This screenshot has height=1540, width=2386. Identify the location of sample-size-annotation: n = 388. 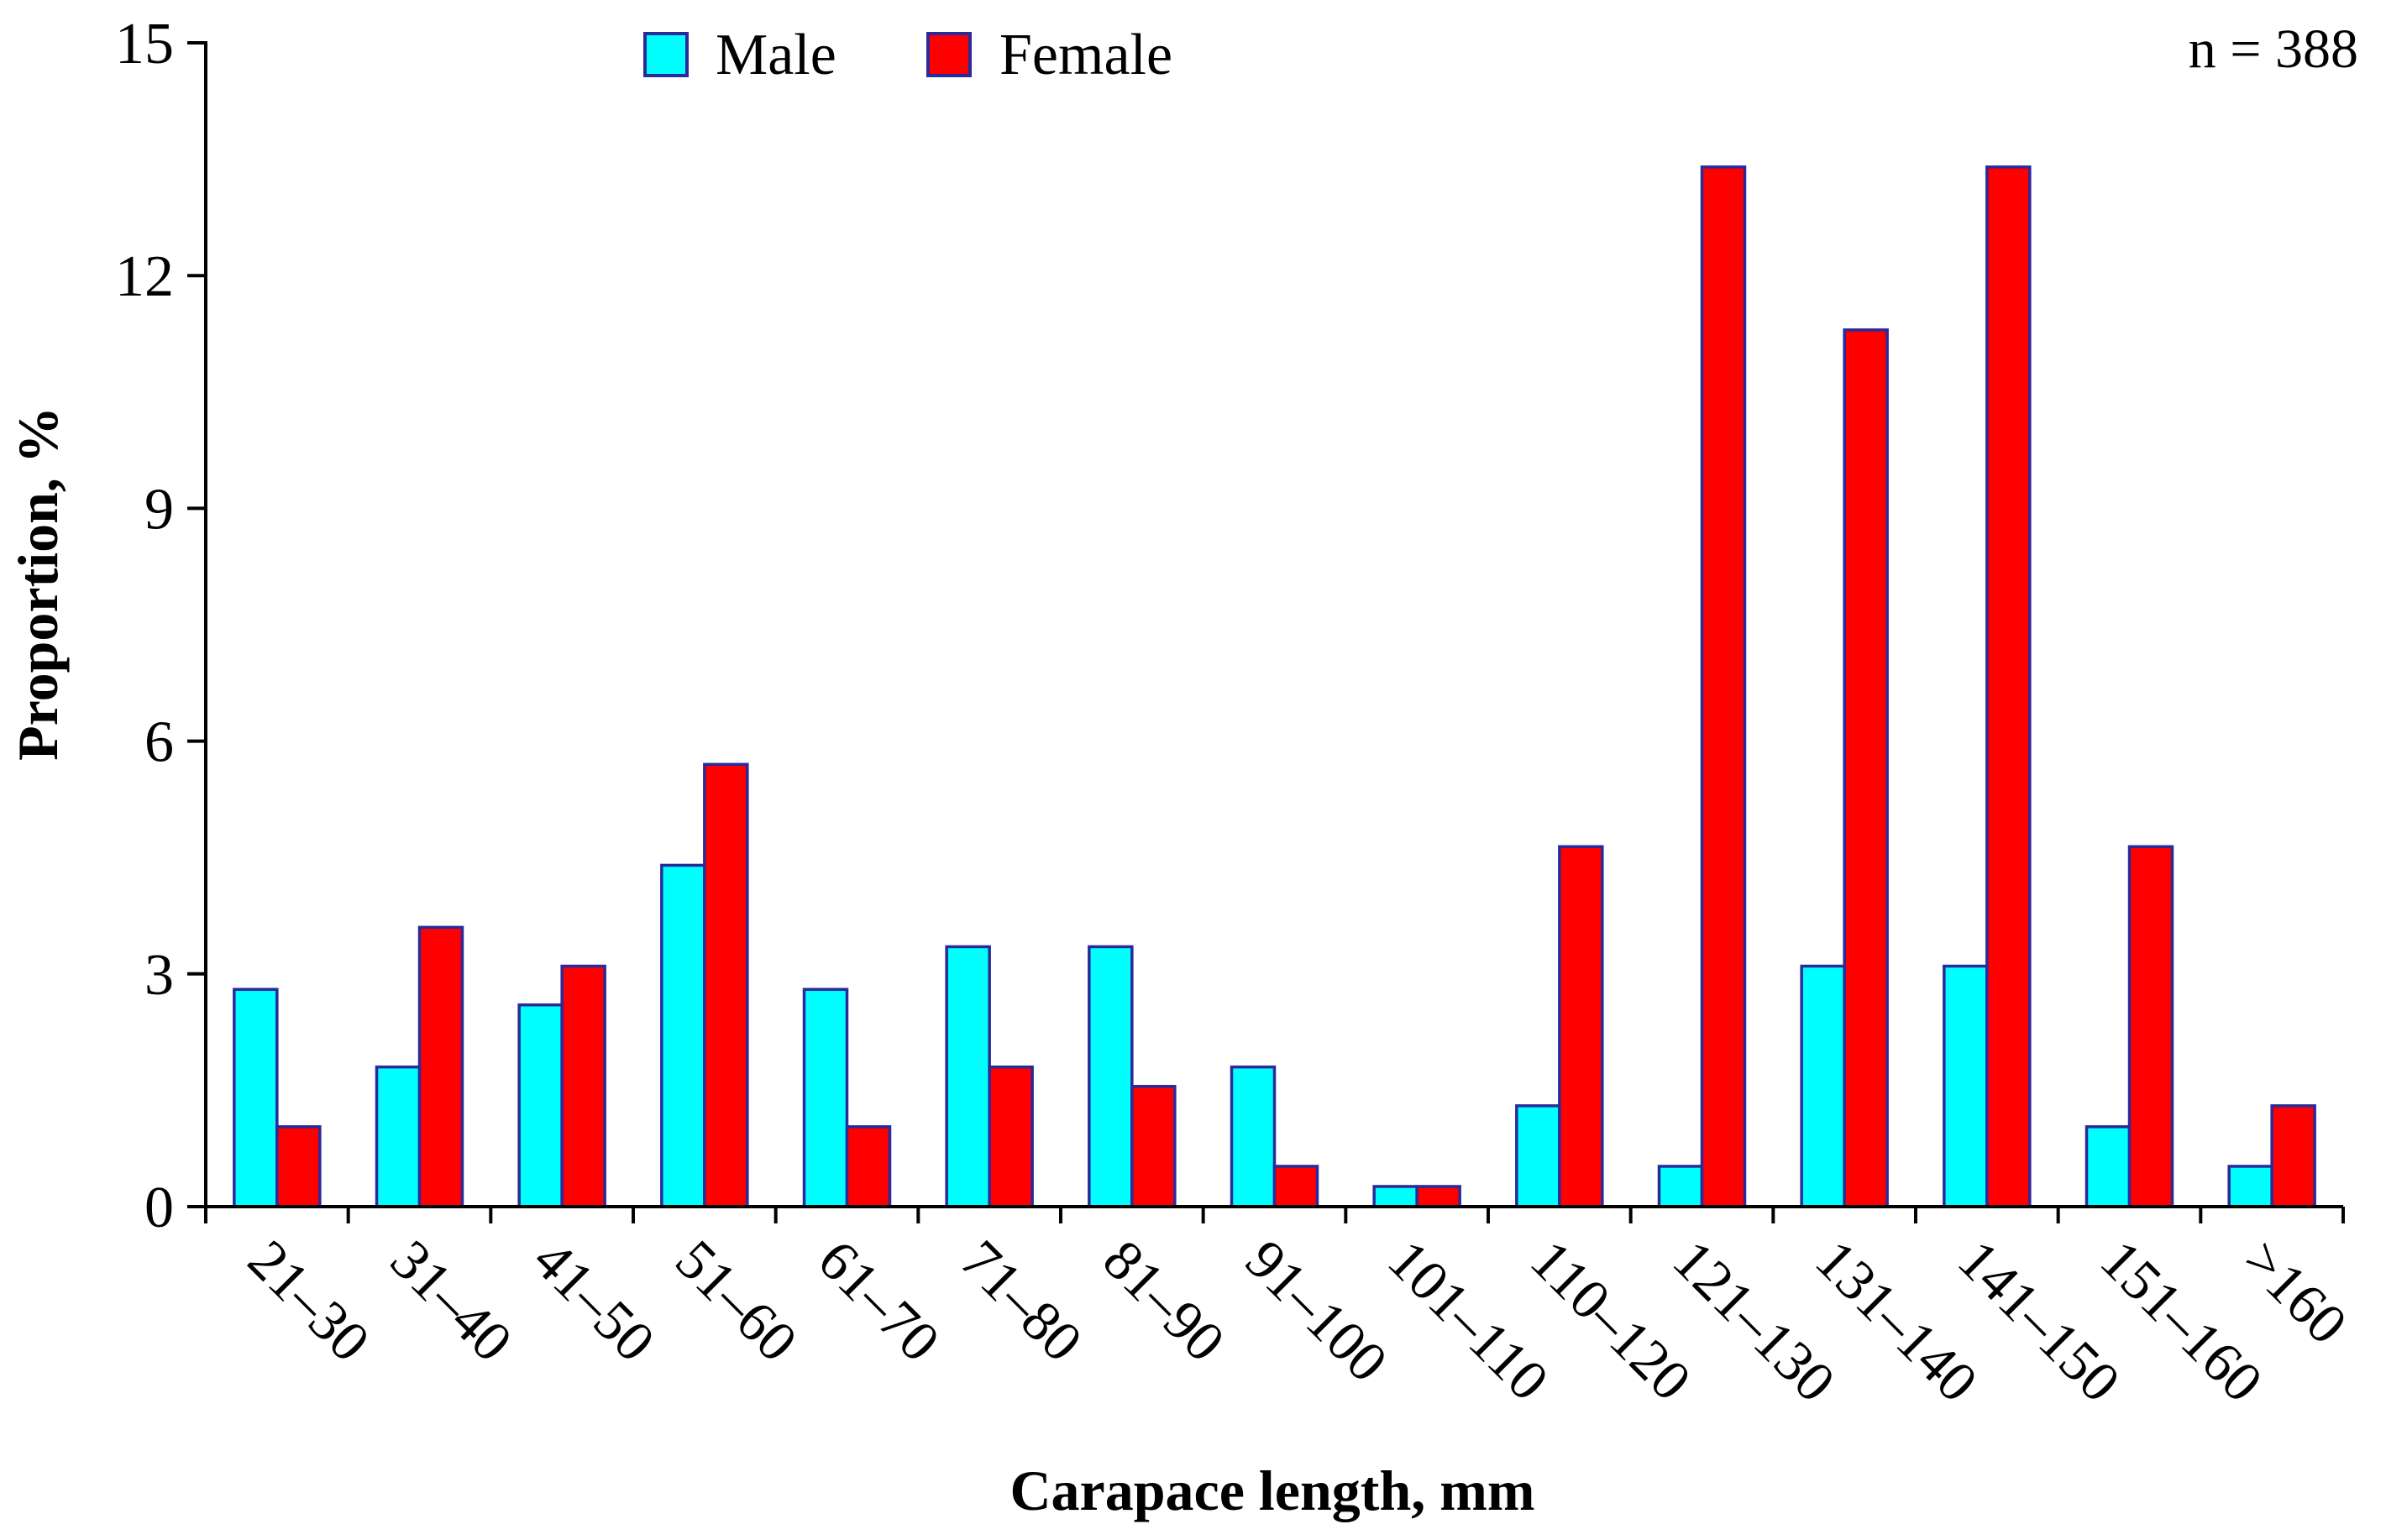
(2273, 49).